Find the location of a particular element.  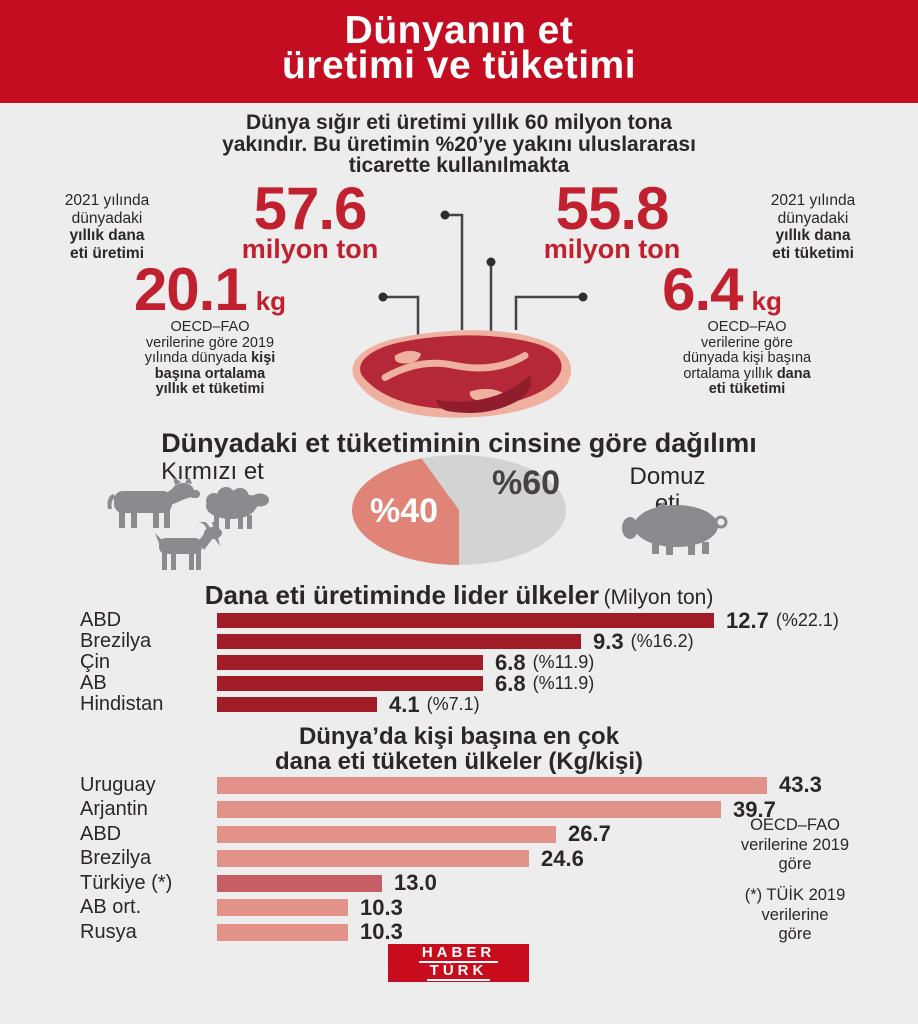

table-row: Arjantin 39.7 is located at coordinates (490, 809).